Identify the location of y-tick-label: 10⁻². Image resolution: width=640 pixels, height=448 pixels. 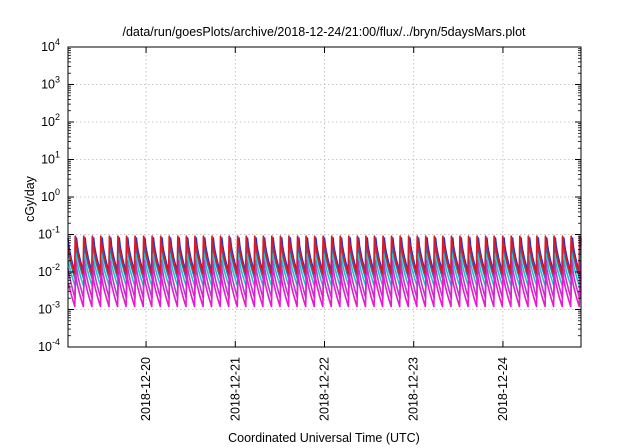
(49, 270).